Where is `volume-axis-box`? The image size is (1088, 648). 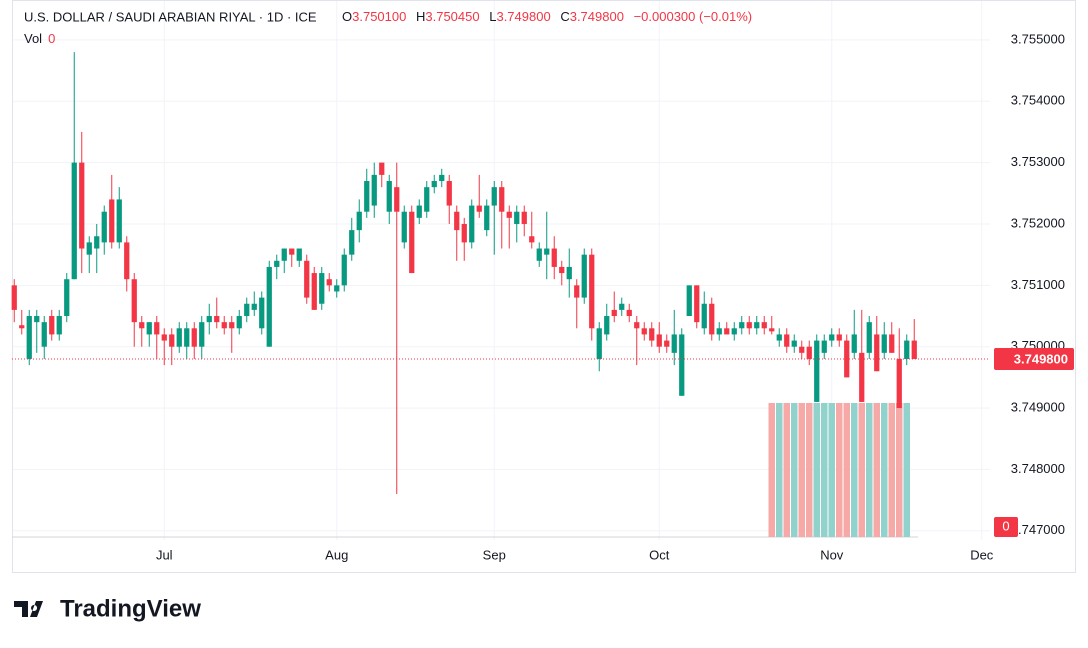
volume-axis-box is located at coordinates (1006, 527).